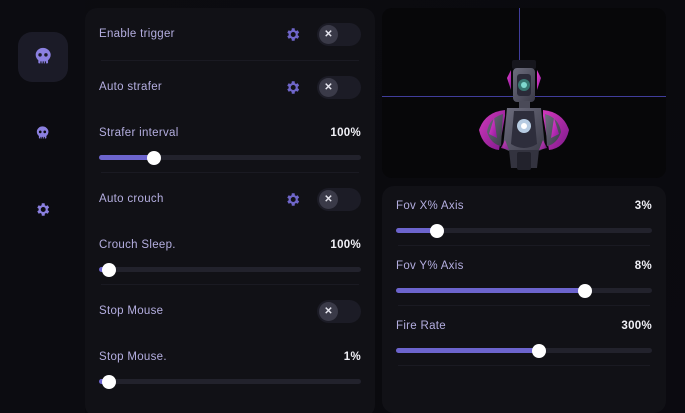 The height and width of the screenshot is (413, 685). Describe the element at coordinates (524, 266) in the screenshot. I see `slider-head: Fov Y% Axis 8%` at that location.